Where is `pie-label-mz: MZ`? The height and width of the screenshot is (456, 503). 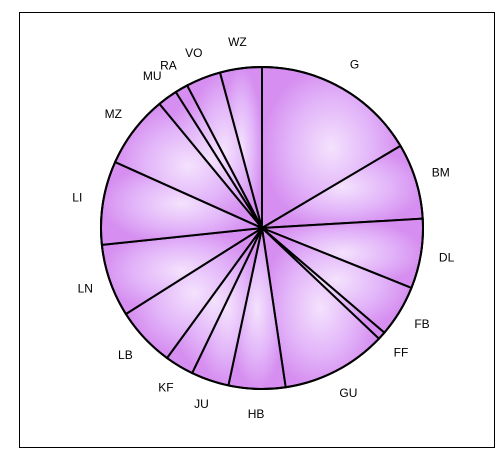
pie-label-mz: MZ is located at coordinates (113, 114).